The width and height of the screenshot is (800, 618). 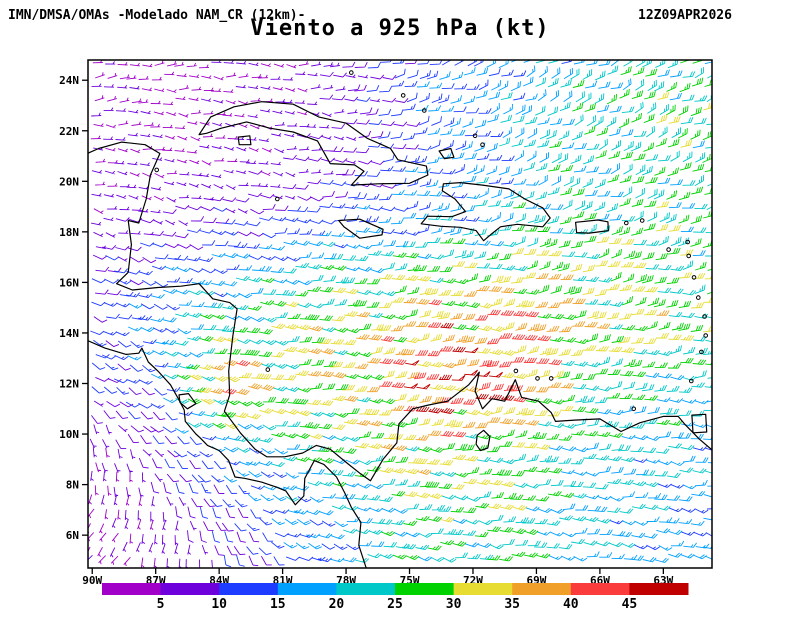 I want to click on model-info-label: IMN/DMSA/OMAs -Modelado NAM_CR (12km)-, so click(x=157, y=15).